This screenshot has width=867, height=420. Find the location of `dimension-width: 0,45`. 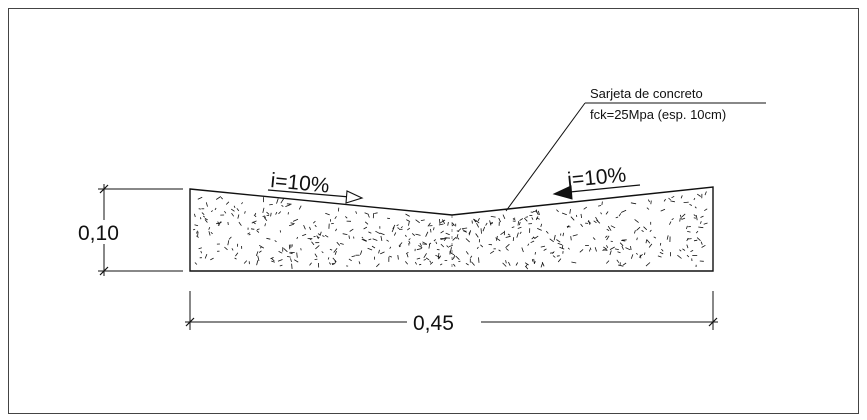

dimension-width: 0,45 is located at coordinates (451, 313).